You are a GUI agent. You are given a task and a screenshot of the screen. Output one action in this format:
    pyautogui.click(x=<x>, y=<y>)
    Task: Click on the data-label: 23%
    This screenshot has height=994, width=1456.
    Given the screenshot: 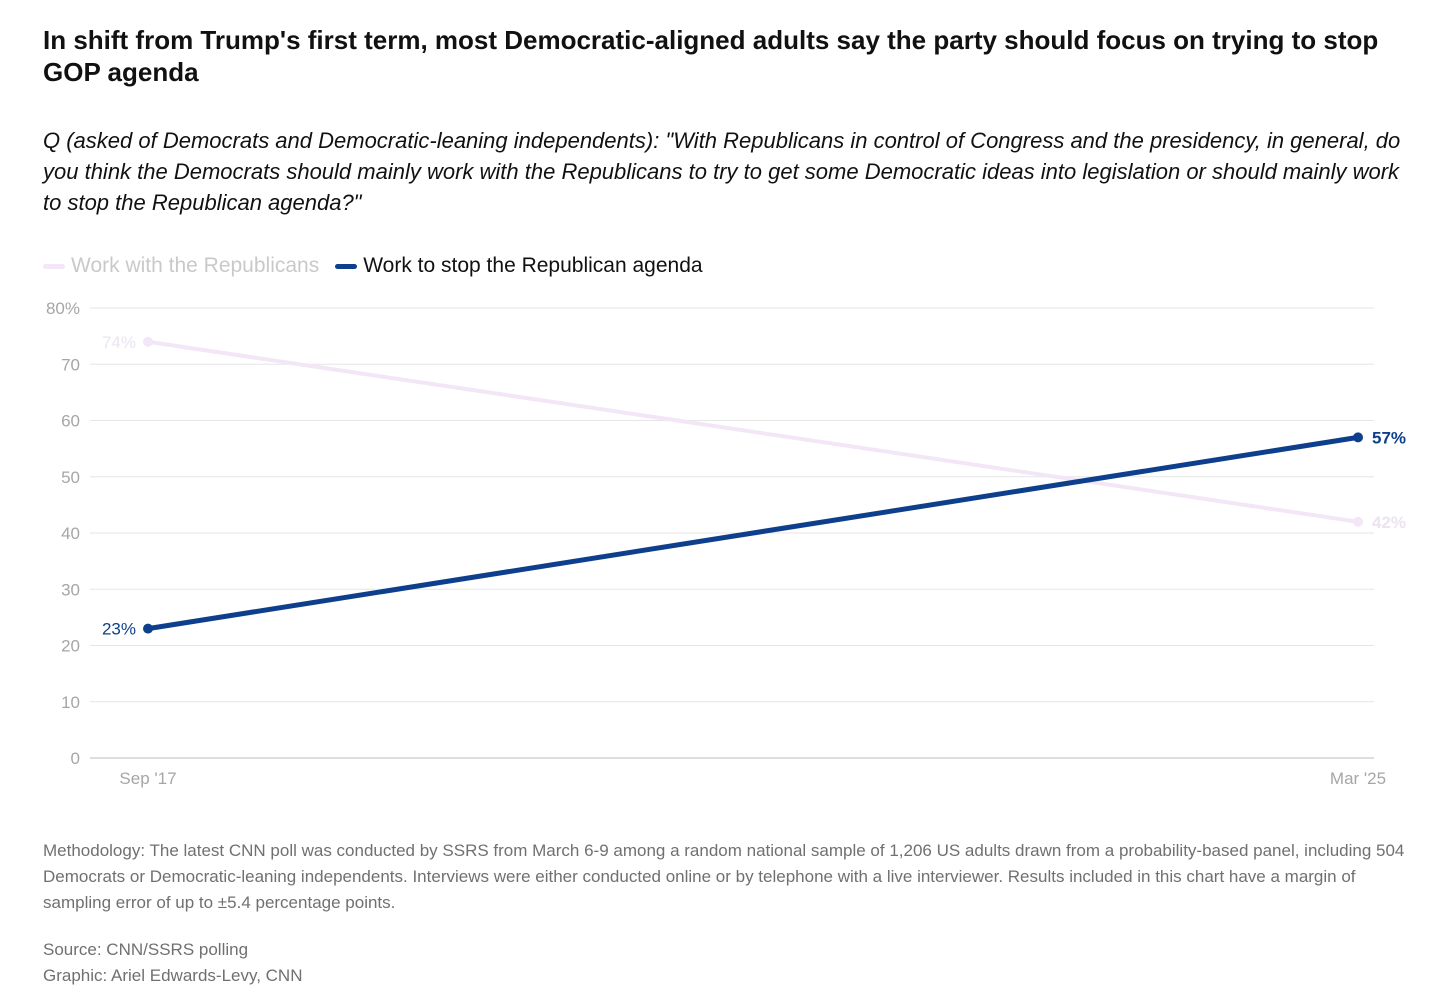 What is the action you would take?
    pyautogui.click(x=119, y=629)
    